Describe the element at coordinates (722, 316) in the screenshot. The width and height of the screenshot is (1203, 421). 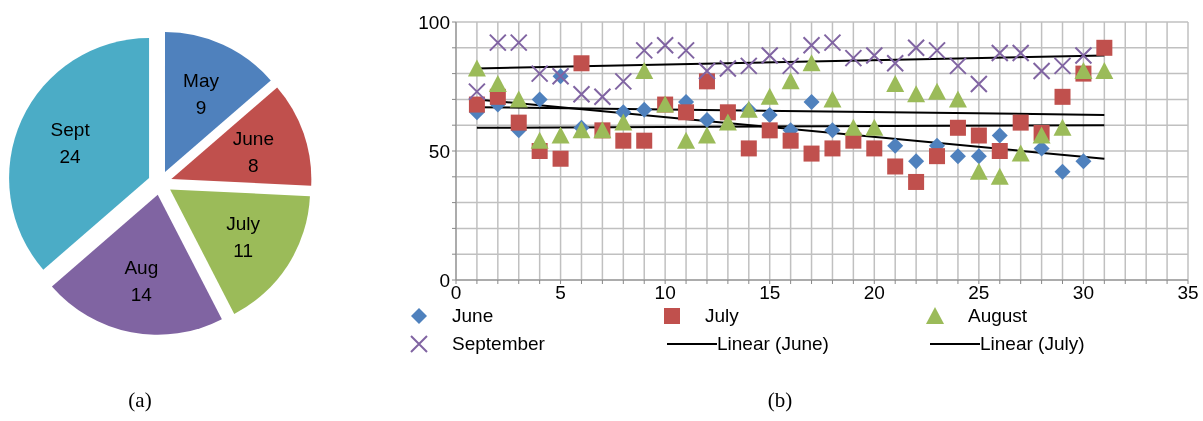
I see `legend-label: July` at that location.